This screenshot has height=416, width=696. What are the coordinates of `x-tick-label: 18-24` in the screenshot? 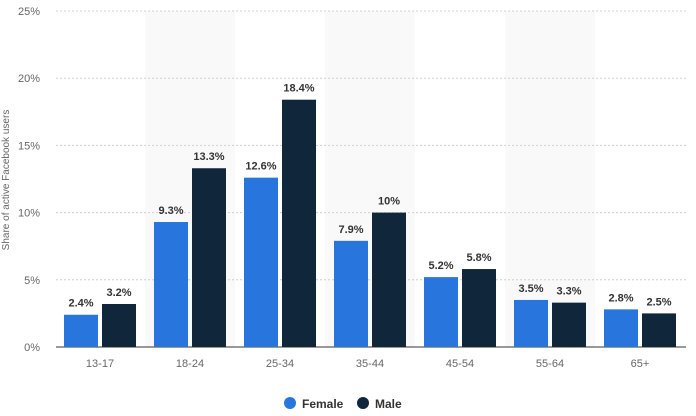 It's located at (190, 364).